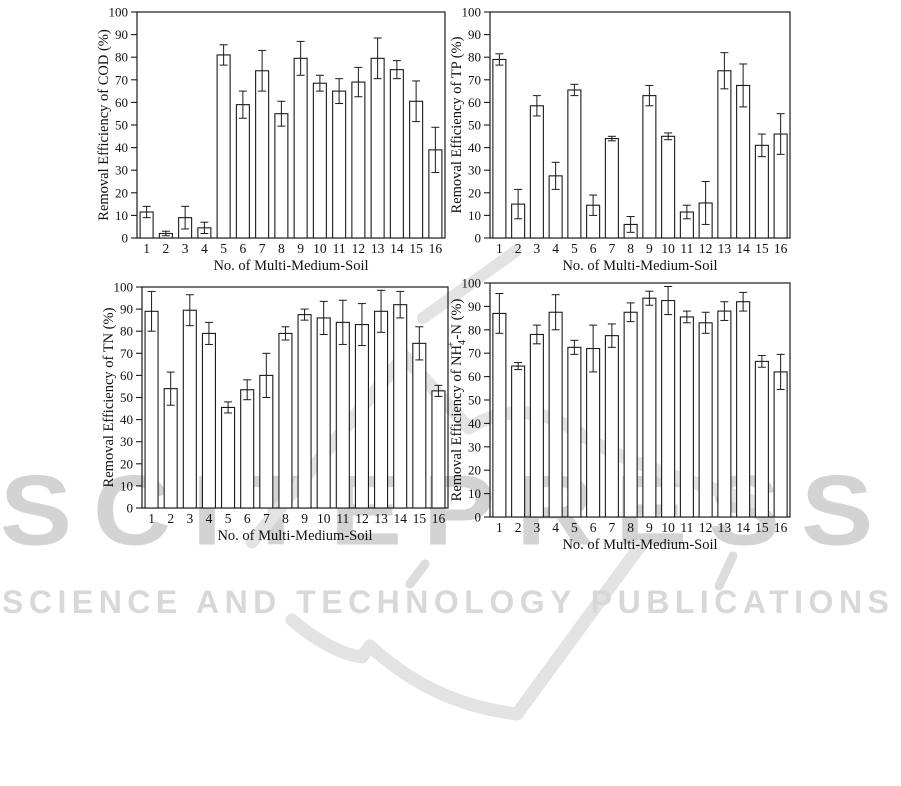 The height and width of the screenshot is (786, 901). I want to click on x-tick-label: 12, so click(359, 248).